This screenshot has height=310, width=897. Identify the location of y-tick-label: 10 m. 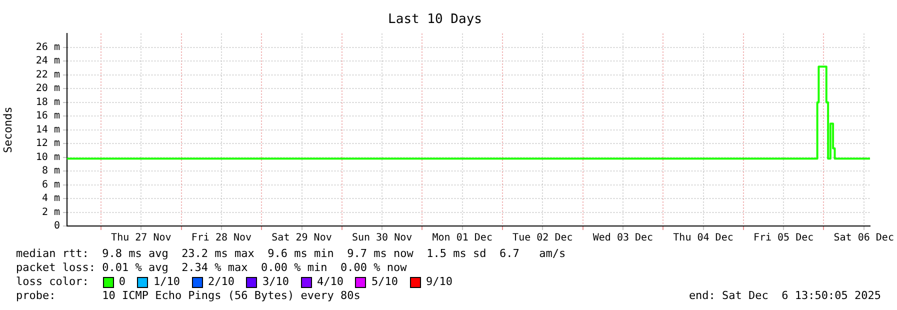
(48, 157).